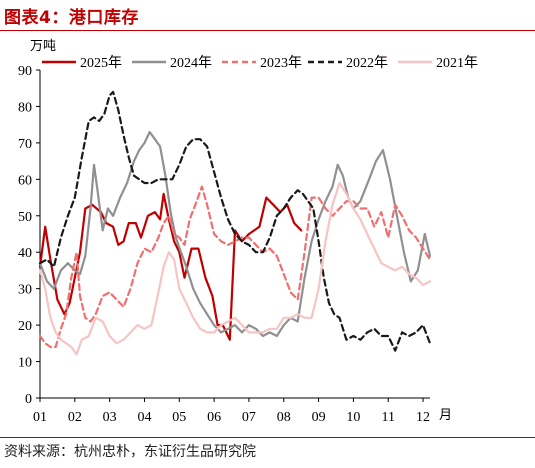  I want to click on x-tick-label: 06, so click(214, 417).